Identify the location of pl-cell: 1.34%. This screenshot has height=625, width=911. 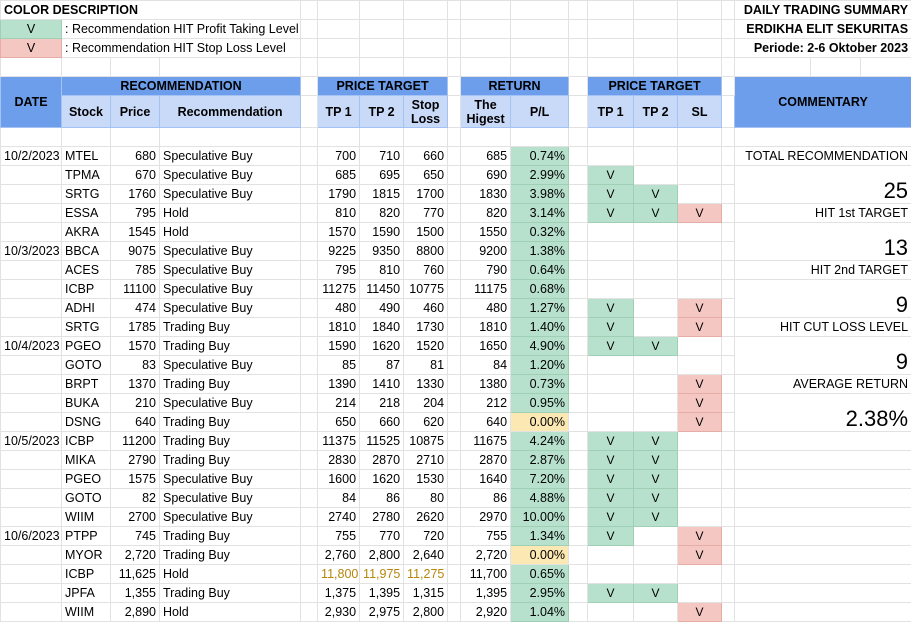
(540, 536).